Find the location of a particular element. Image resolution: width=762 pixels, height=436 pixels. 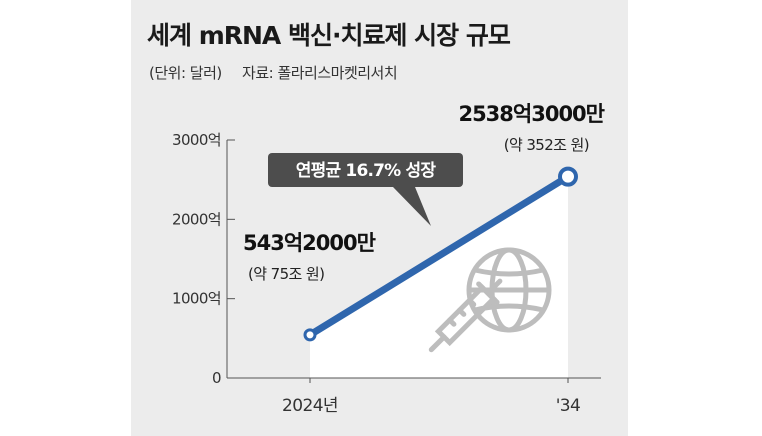

start-won-label: (약 75조 원) is located at coordinates (286, 274).